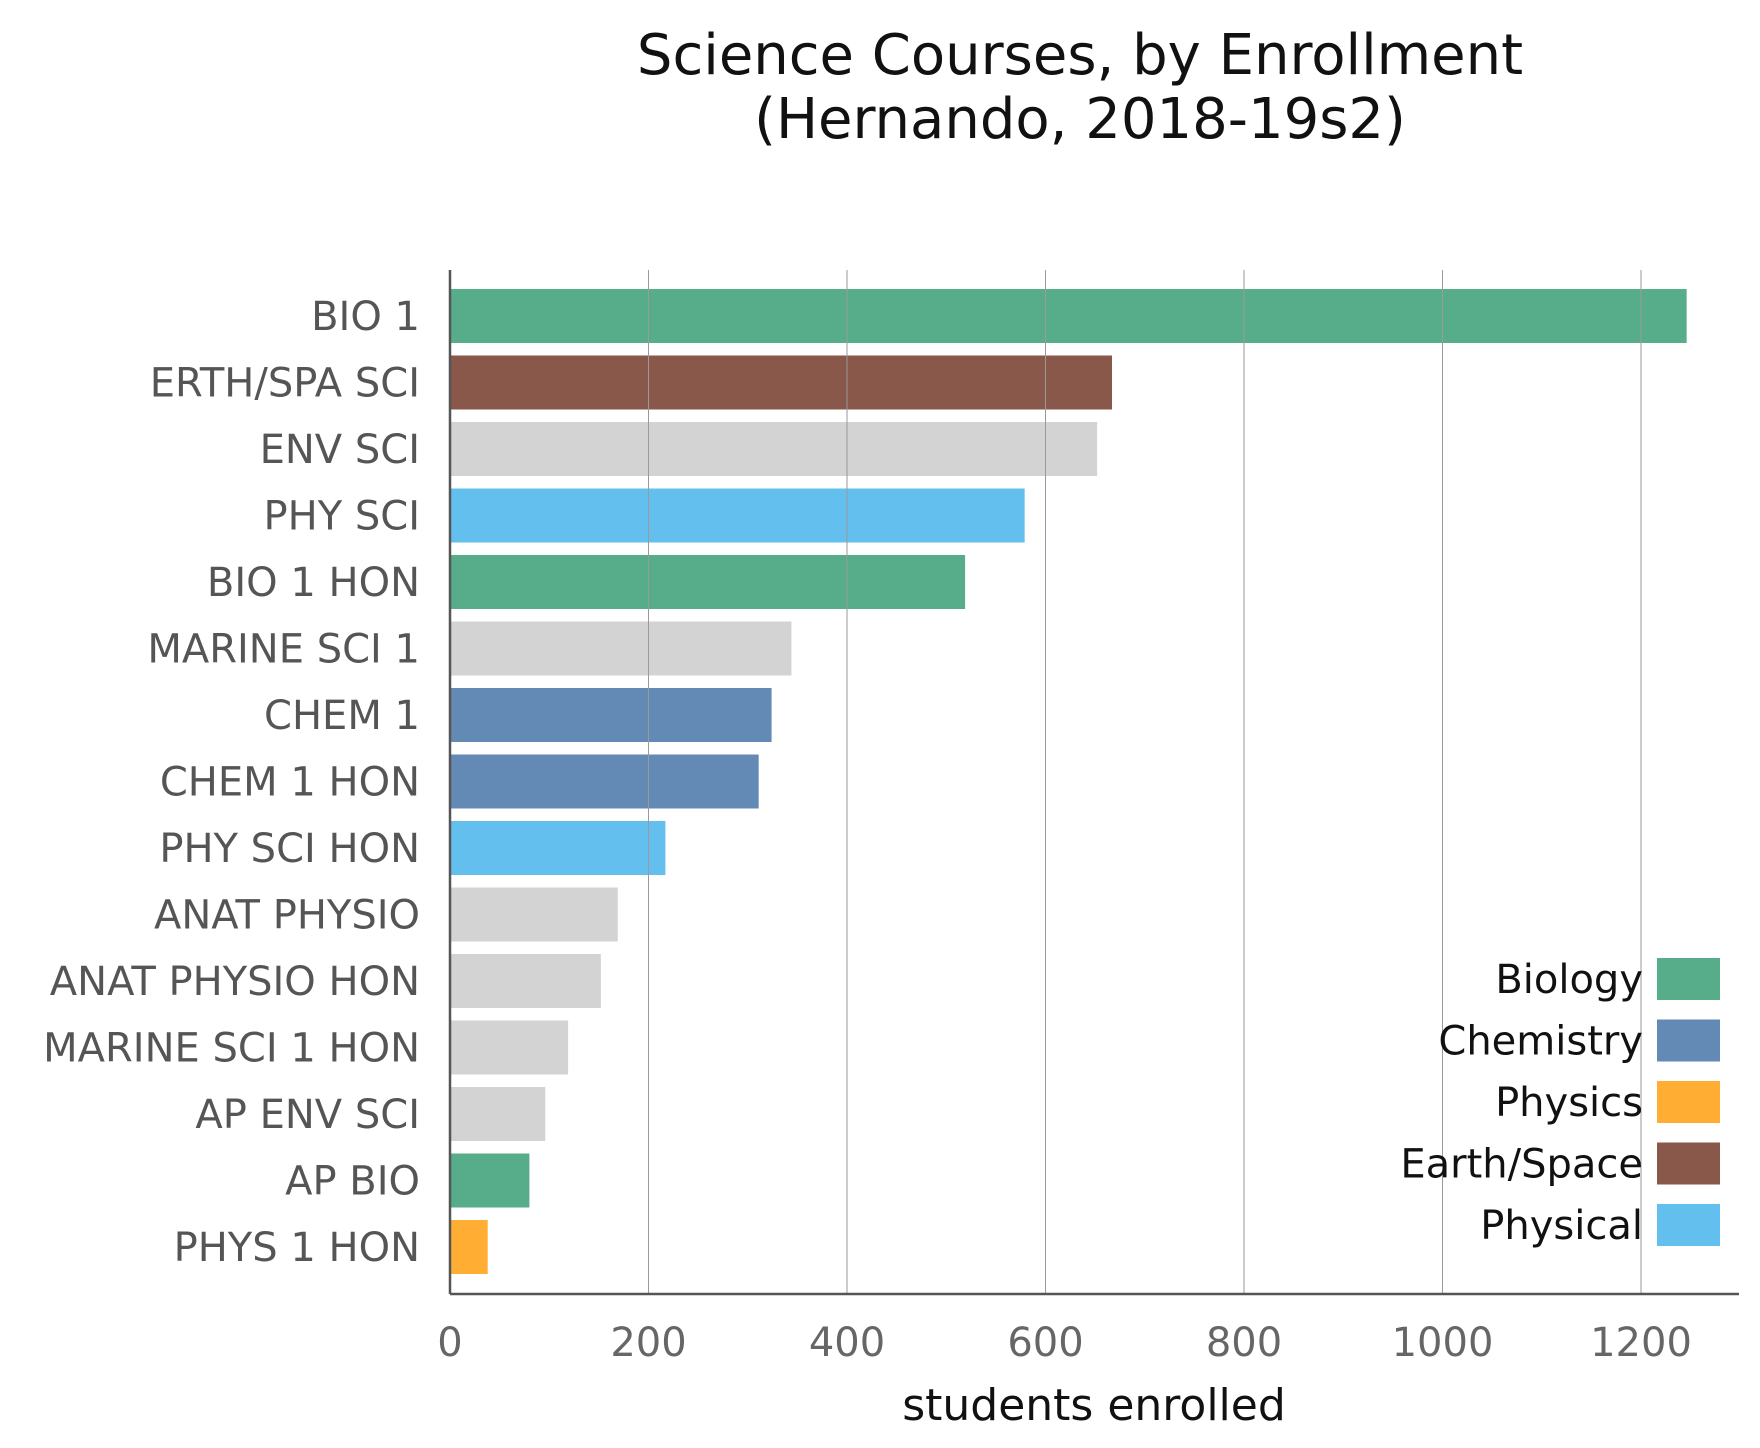 The width and height of the screenshot is (1760, 1448). I want to click on x-tick-label: 0, so click(449, 1343).